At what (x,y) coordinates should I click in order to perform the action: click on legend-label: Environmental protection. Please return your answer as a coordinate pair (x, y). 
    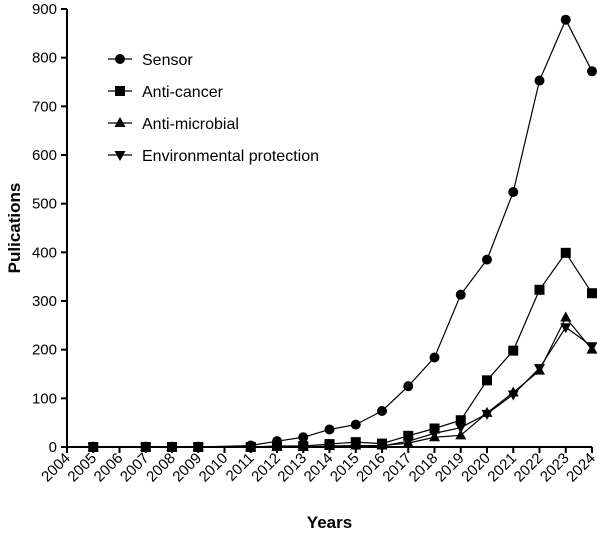
    Looking at the image, I should click on (230, 156).